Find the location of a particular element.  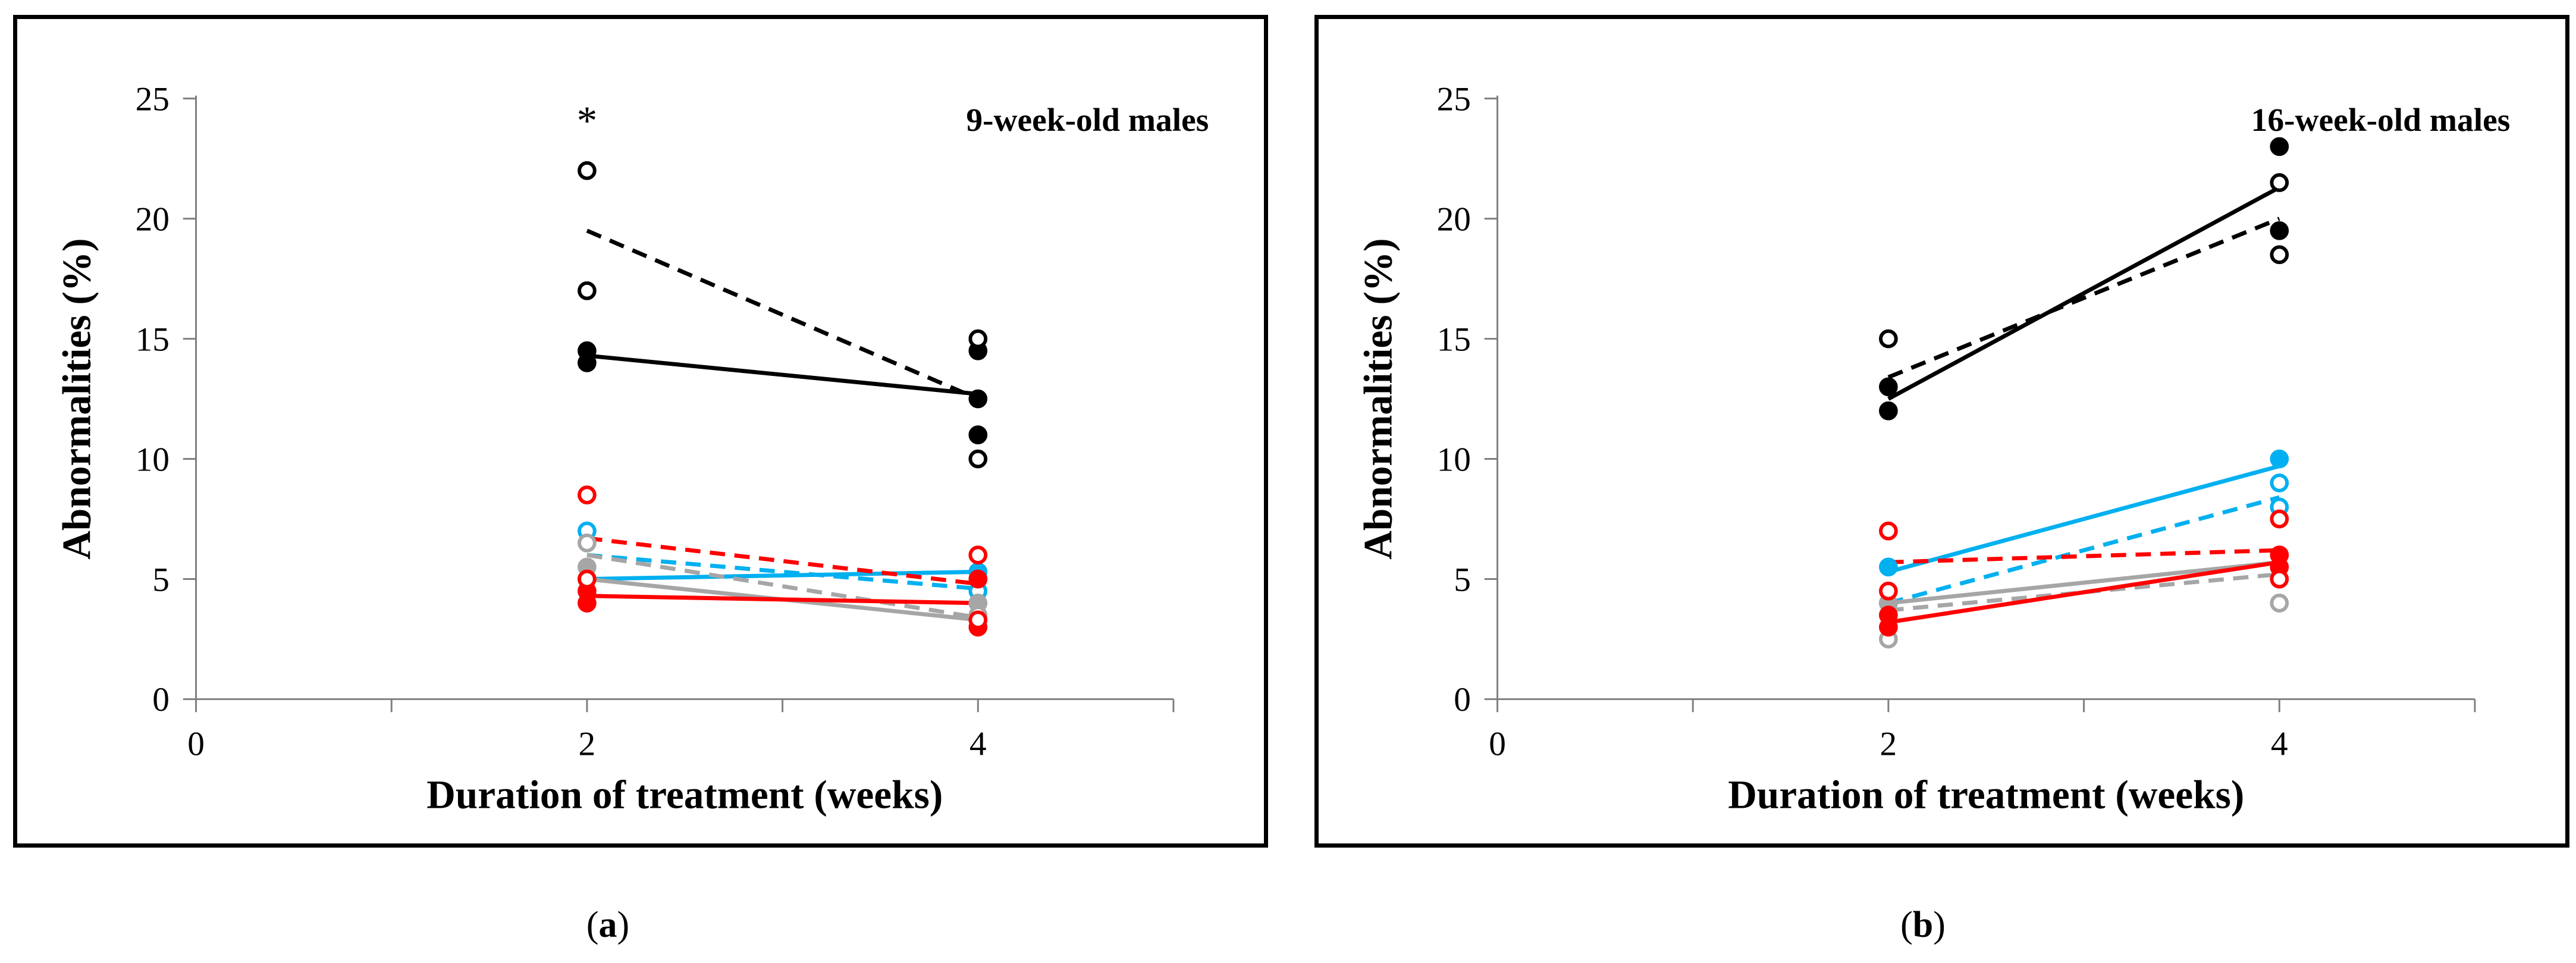

chart-title: 9-week-old males is located at coordinates (1087, 120).